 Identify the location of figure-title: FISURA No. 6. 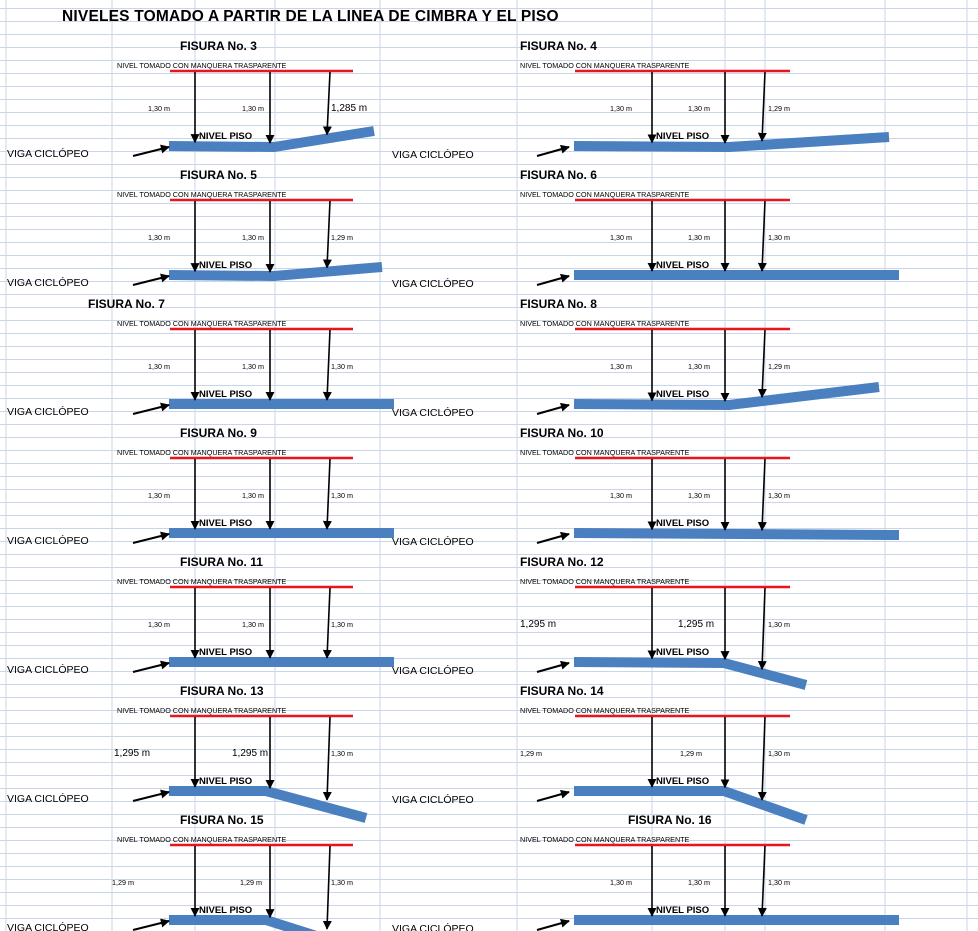
(558, 175).